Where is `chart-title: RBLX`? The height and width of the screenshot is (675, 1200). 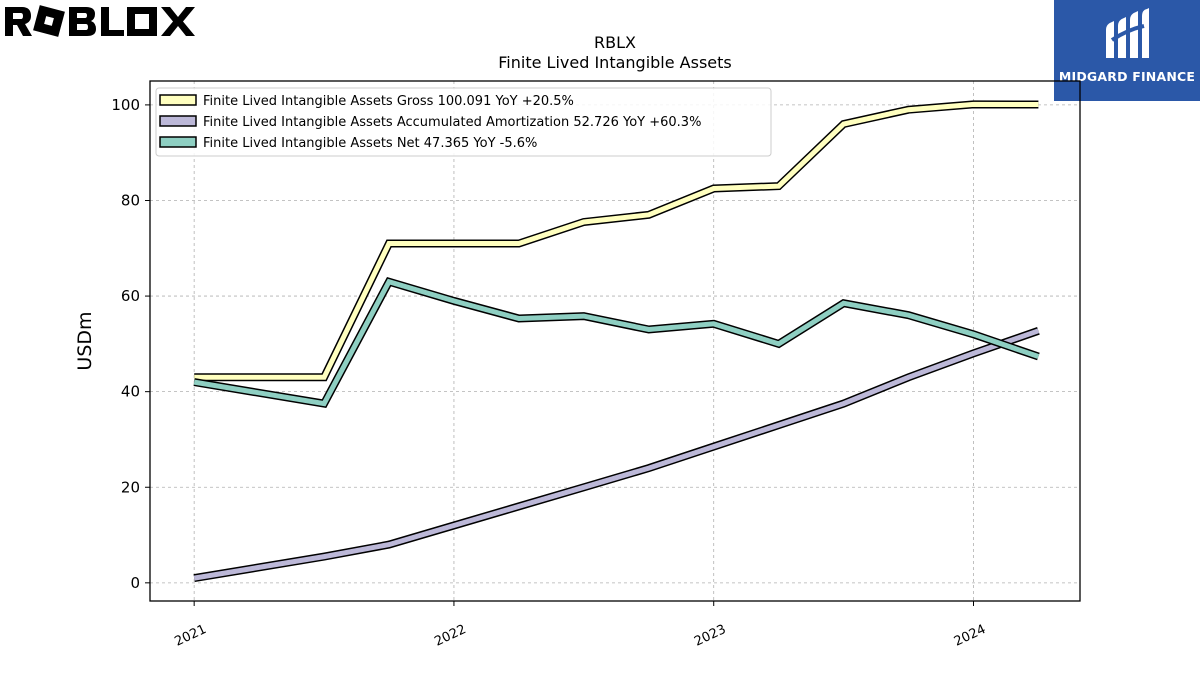 chart-title: RBLX is located at coordinates (615, 42).